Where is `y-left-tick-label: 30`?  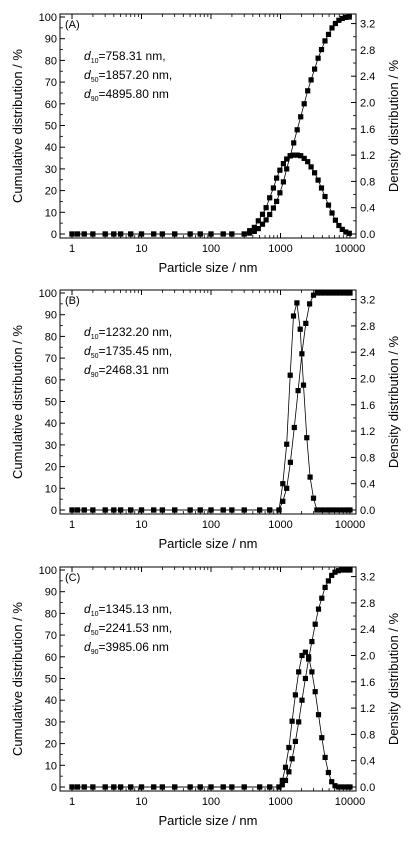 y-left-tick-label: 30 is located at coordinates (51, 446).